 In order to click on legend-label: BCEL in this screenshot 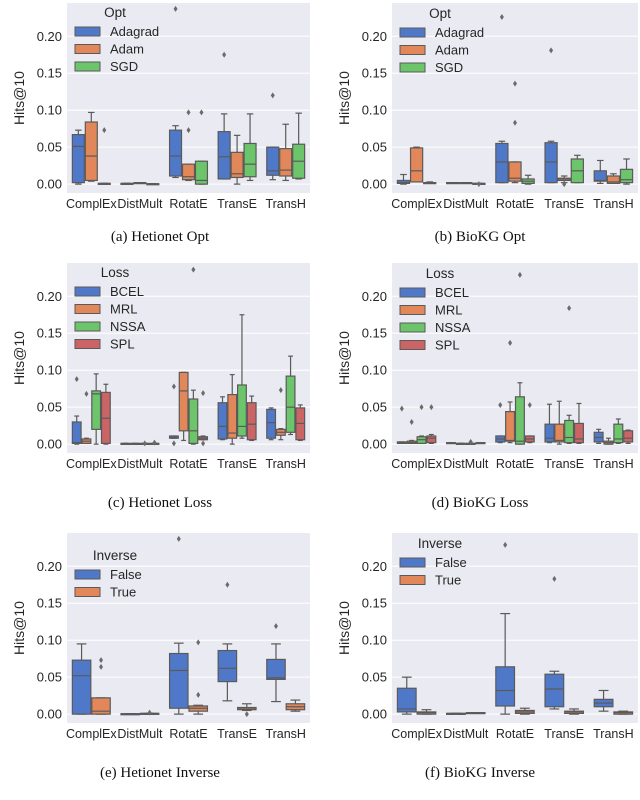, I will do `click(127, 291)`.